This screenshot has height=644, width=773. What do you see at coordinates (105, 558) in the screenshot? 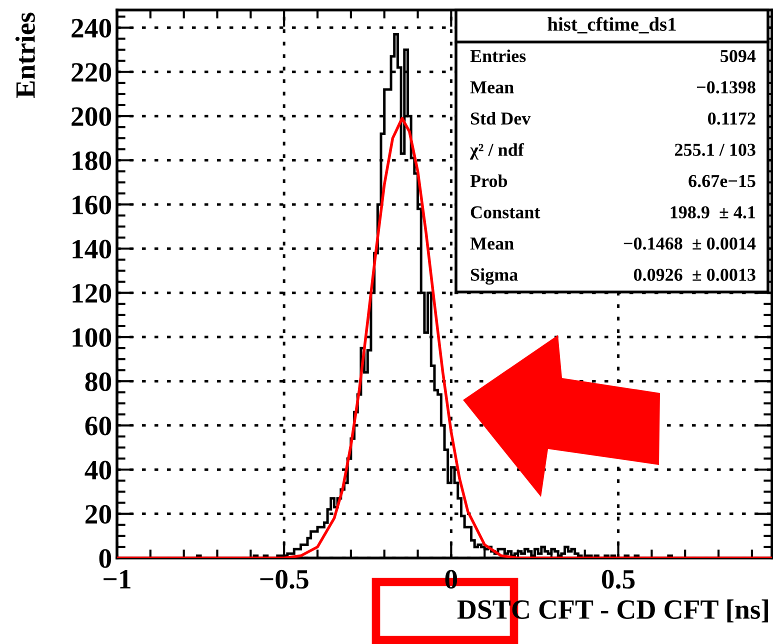
I see `y-tick-label: 0` at bounding box center [105, 558].